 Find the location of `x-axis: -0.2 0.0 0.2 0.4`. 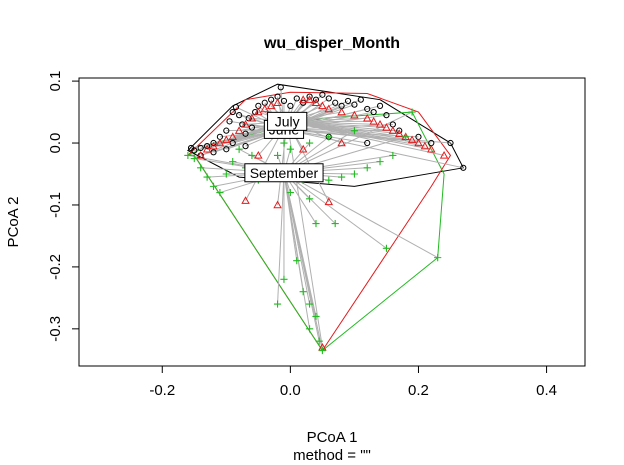

x-axis: -0.2 0.0 0.2 0.4 is located at coordinates (353, 382).